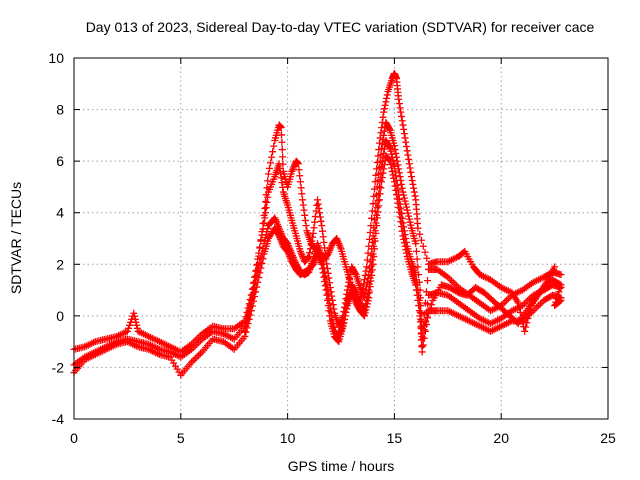 The height and width of the screenshot is (480, 640). I want to click on y-tick-label: 8, so click(60, 110).